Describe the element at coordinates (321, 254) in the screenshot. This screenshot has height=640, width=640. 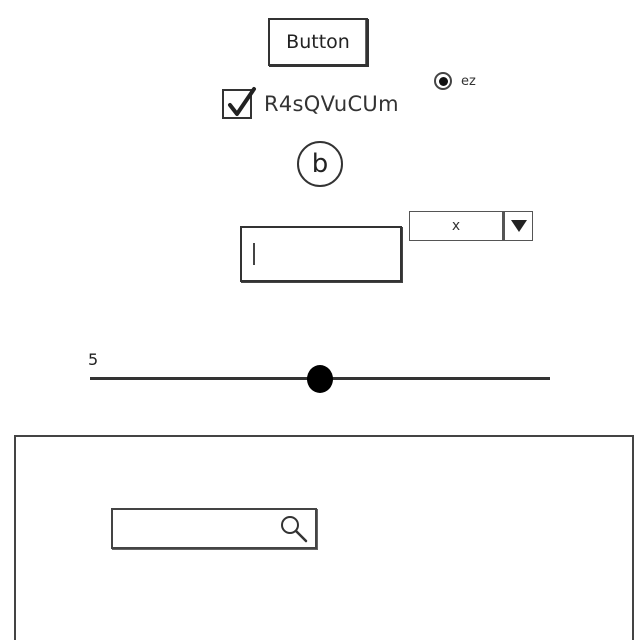
I see `text-input` at that location.